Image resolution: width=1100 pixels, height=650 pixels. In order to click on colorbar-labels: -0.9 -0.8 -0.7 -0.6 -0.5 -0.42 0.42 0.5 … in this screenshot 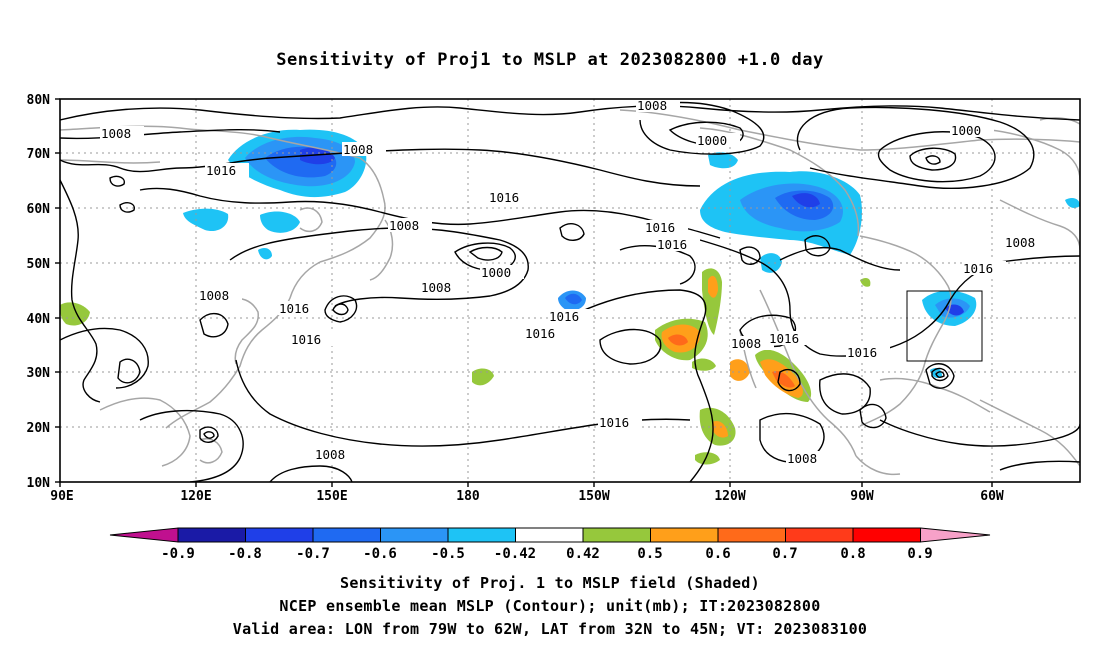, I will do `click(547, 554)`.